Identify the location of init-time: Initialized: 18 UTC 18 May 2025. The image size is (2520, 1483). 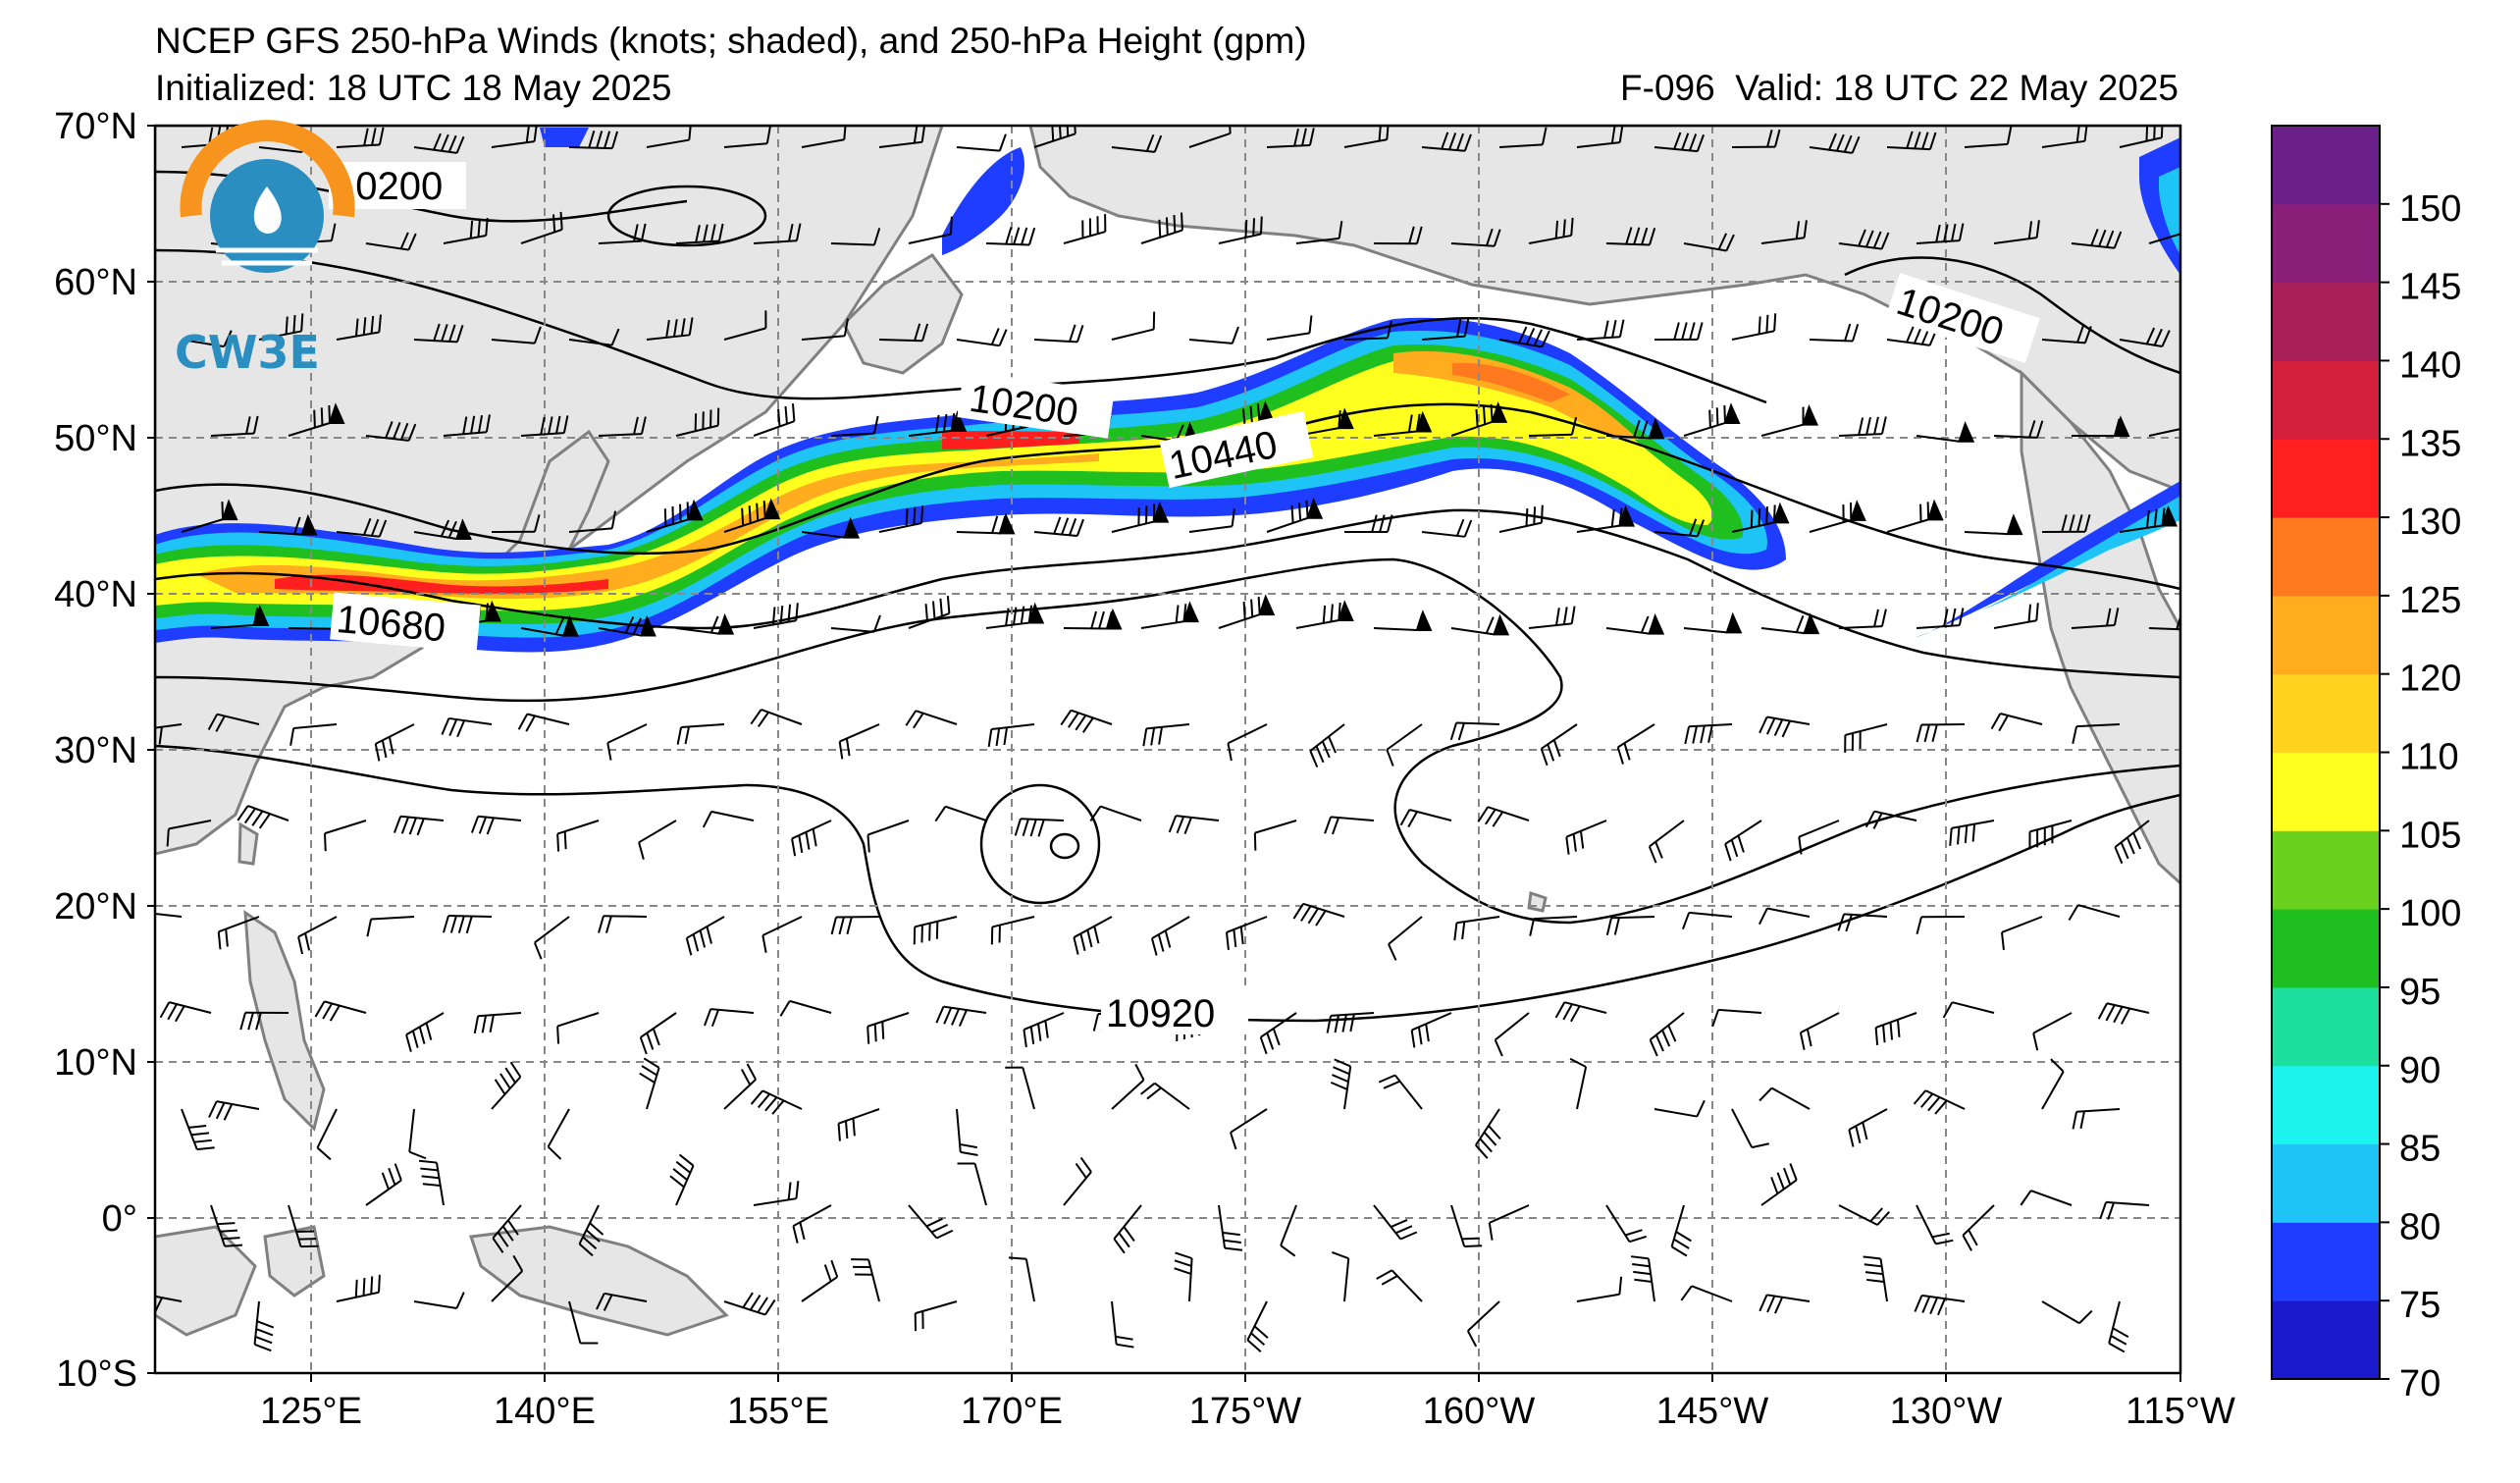
(413, 88).